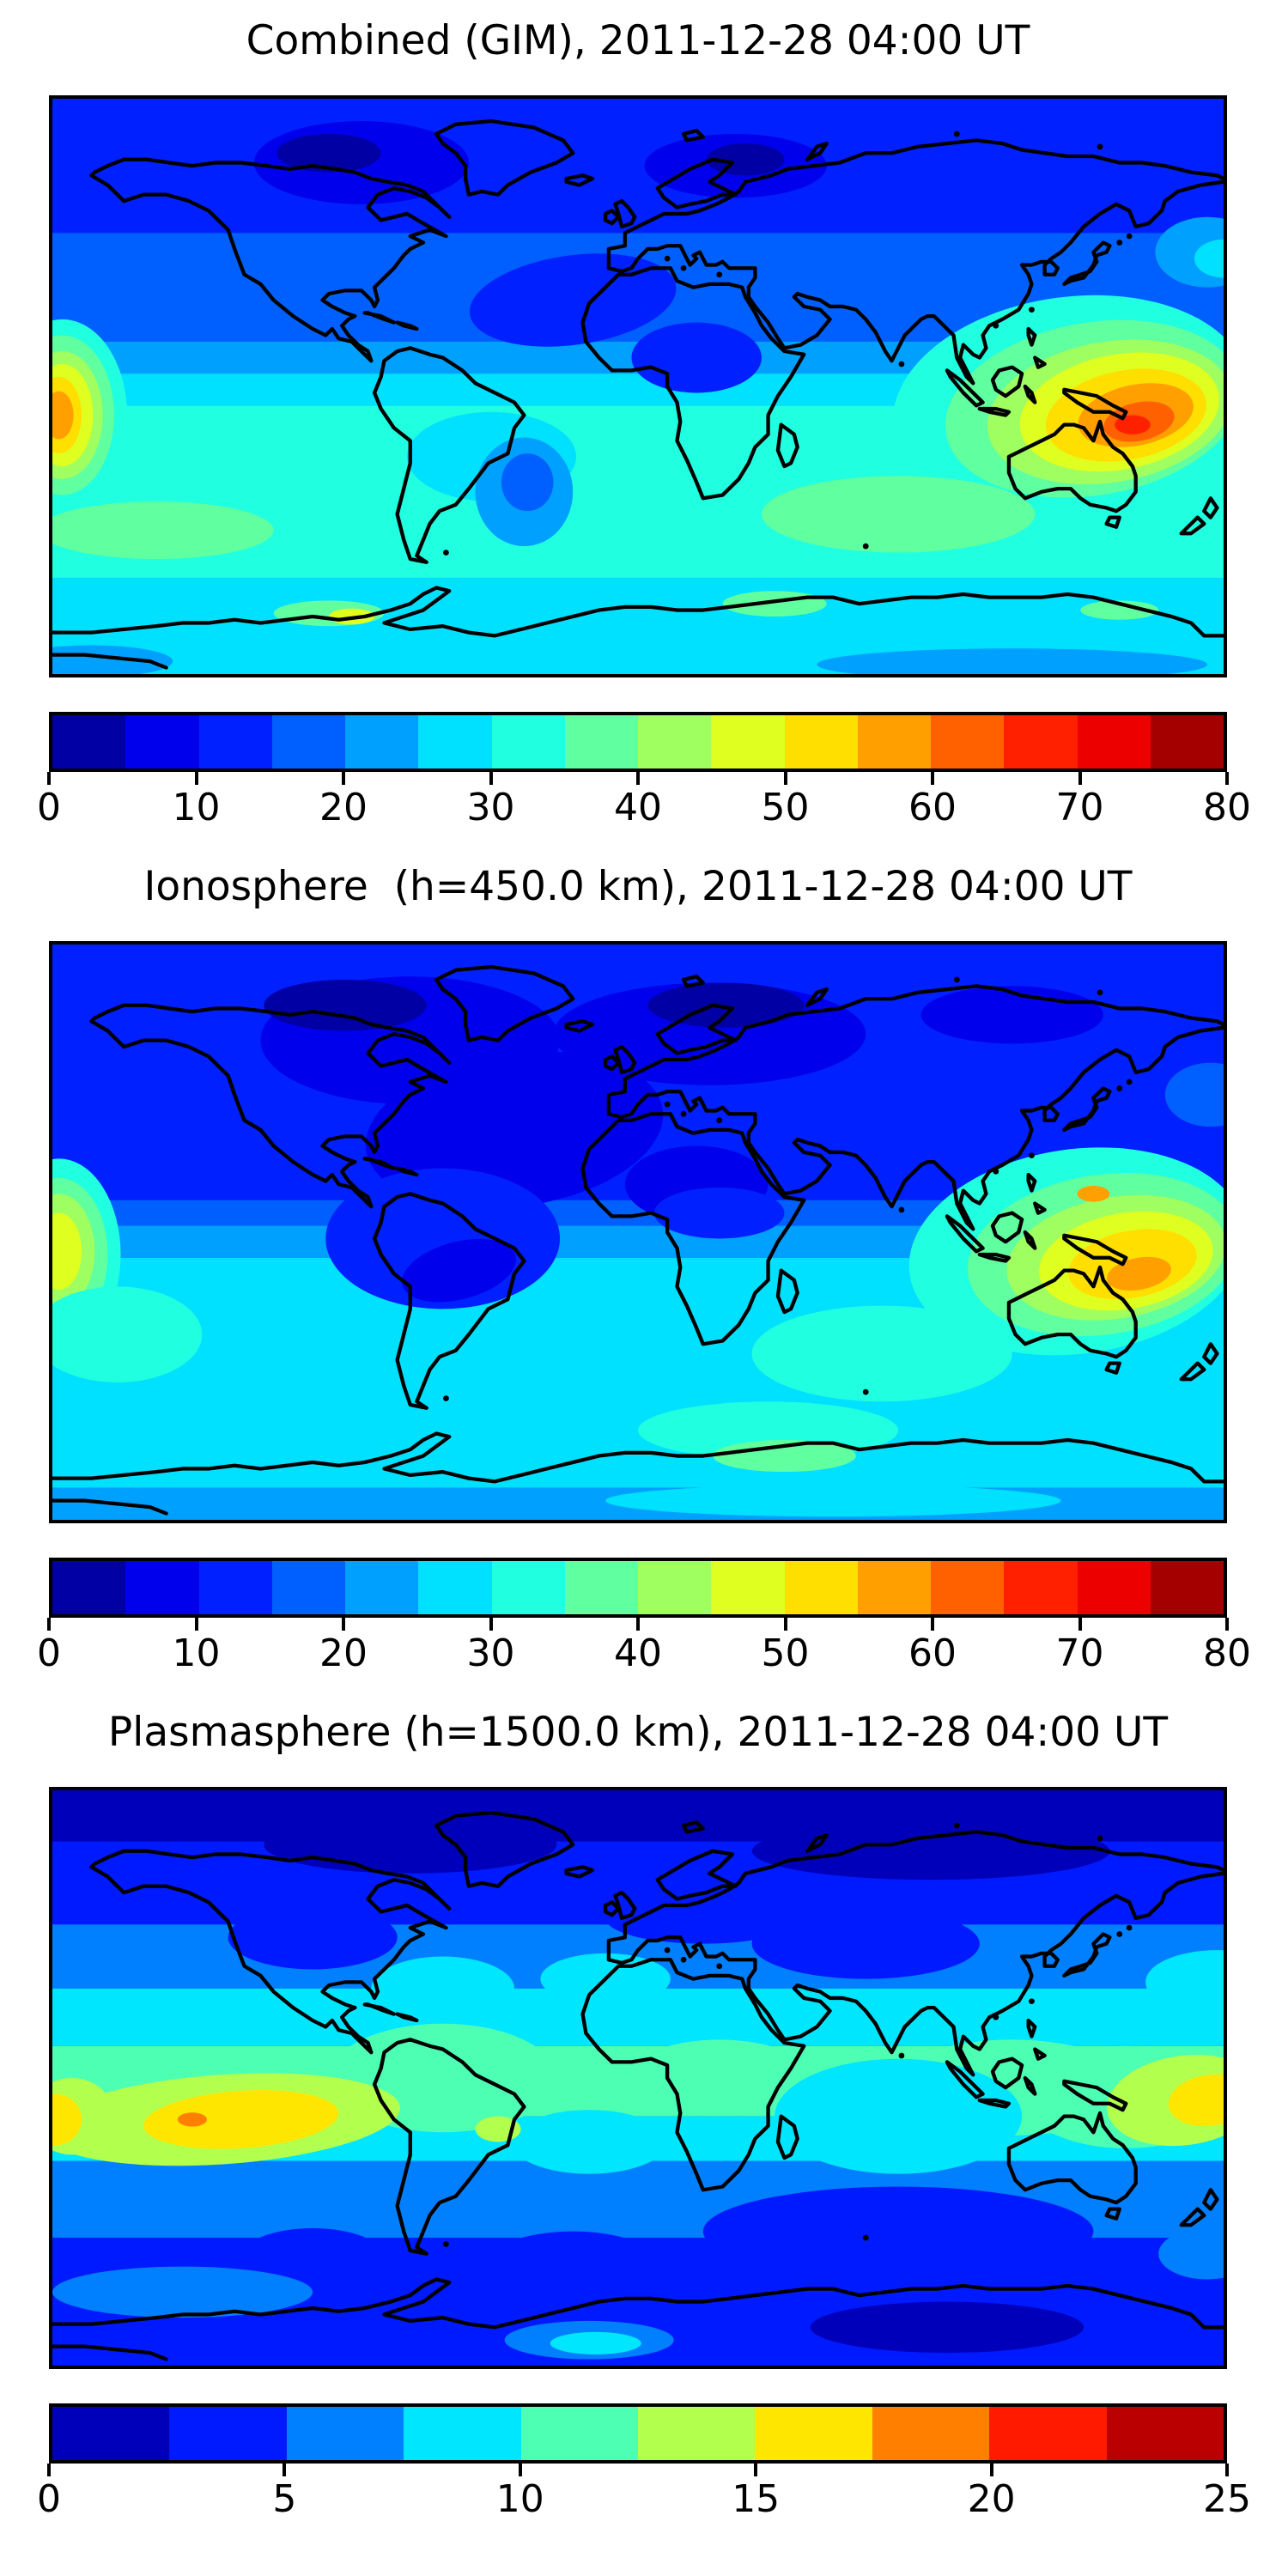  I want to click on colorbar-tick-label: 80, so click(1227, 808).